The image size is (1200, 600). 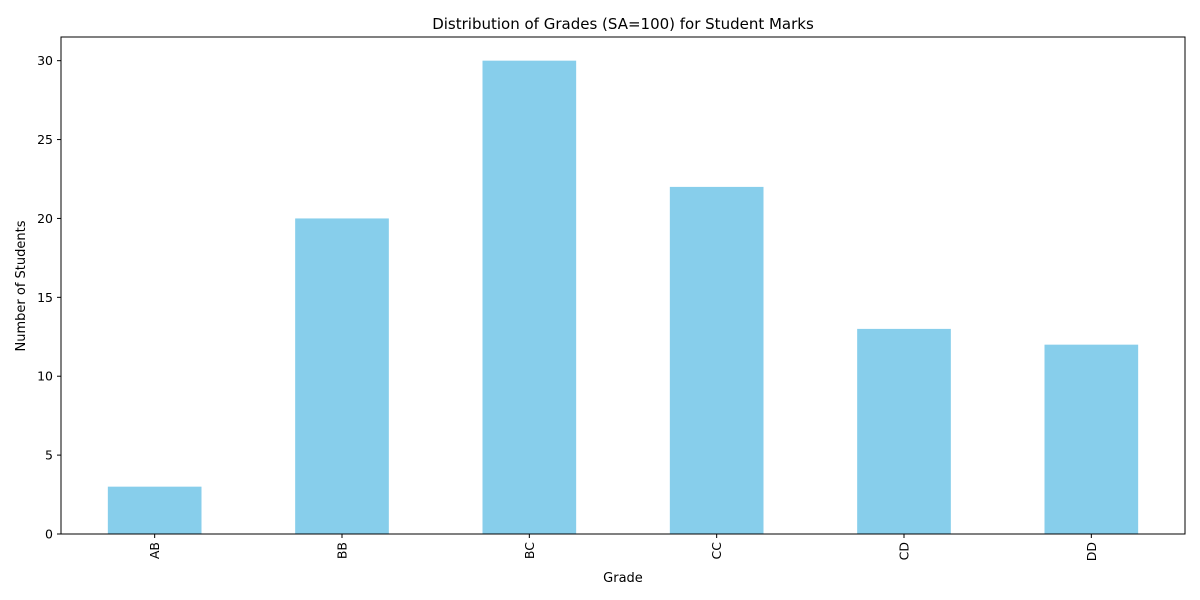 What do you see at coordinates (45, 218) in the screenshot?
I see `y-tick-label: 20` at bounding box center [45, 218].